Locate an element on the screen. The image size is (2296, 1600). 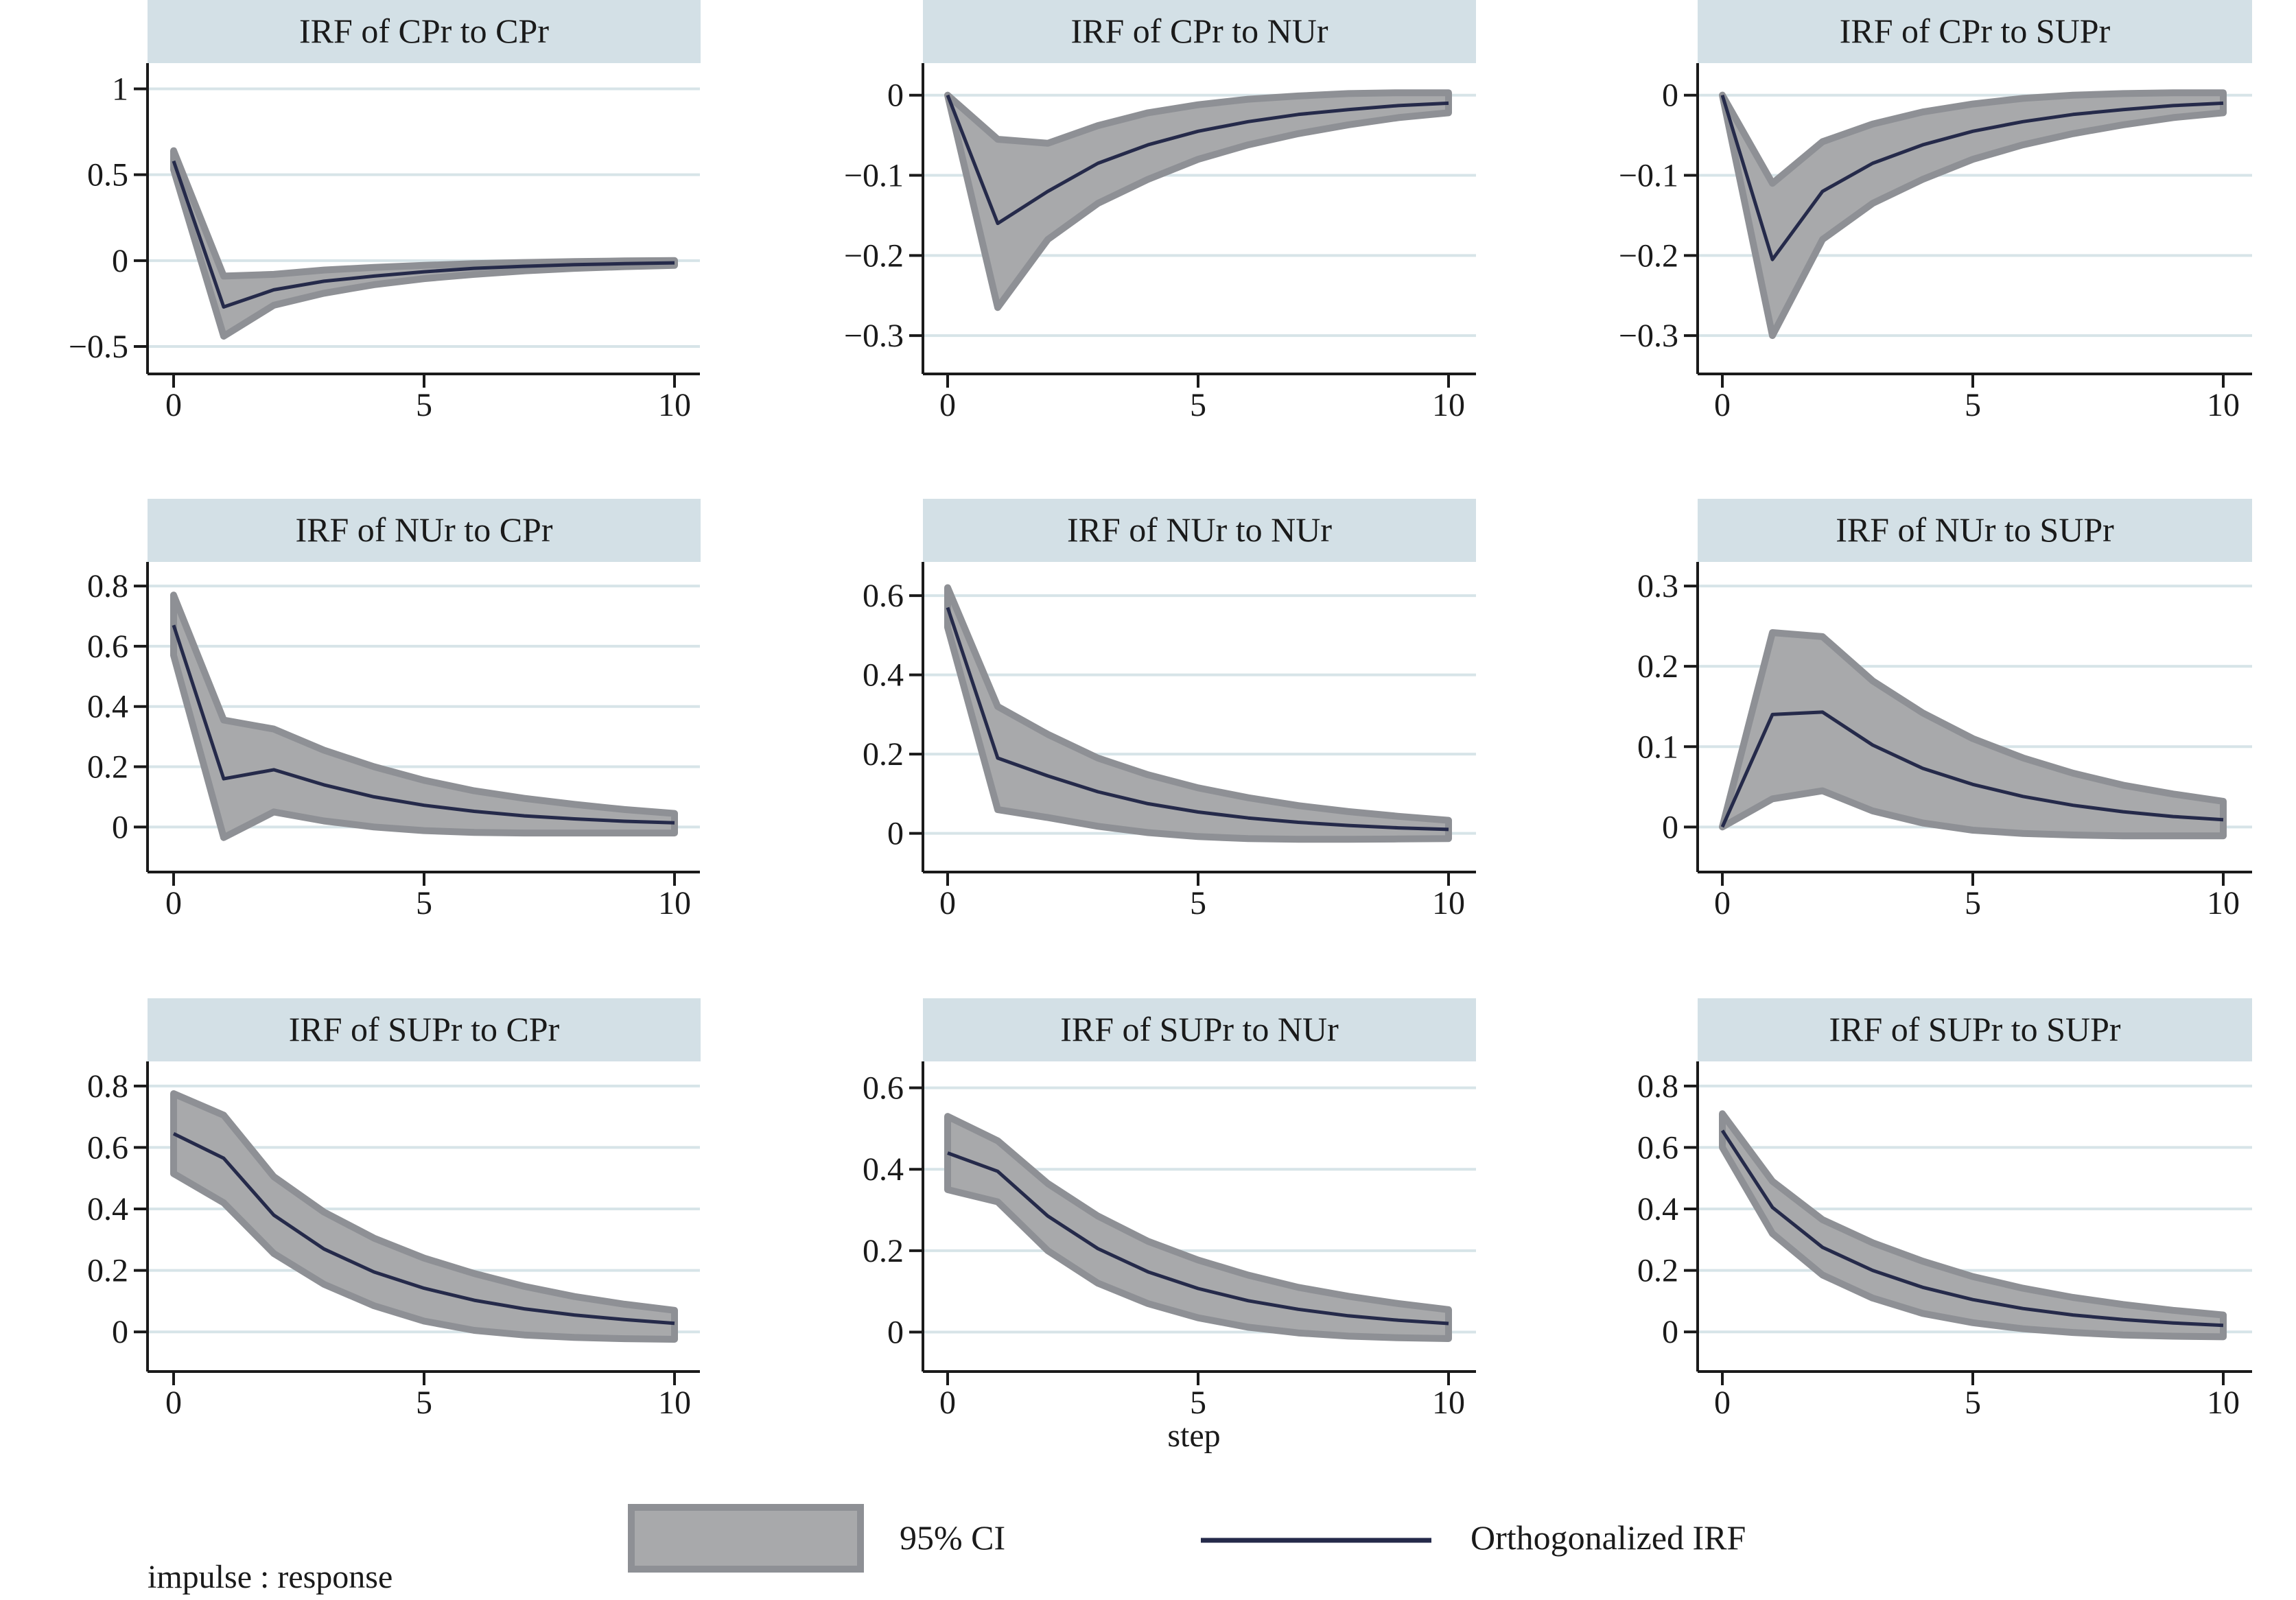
legend-ci-swatch is located at coordinates (746, 1538).